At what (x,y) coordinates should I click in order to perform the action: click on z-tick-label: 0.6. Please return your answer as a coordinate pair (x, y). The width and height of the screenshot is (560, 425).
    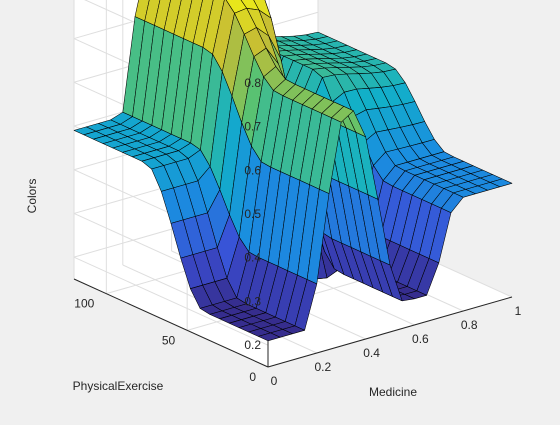
    Looking at the image, I should click on (252, 170).